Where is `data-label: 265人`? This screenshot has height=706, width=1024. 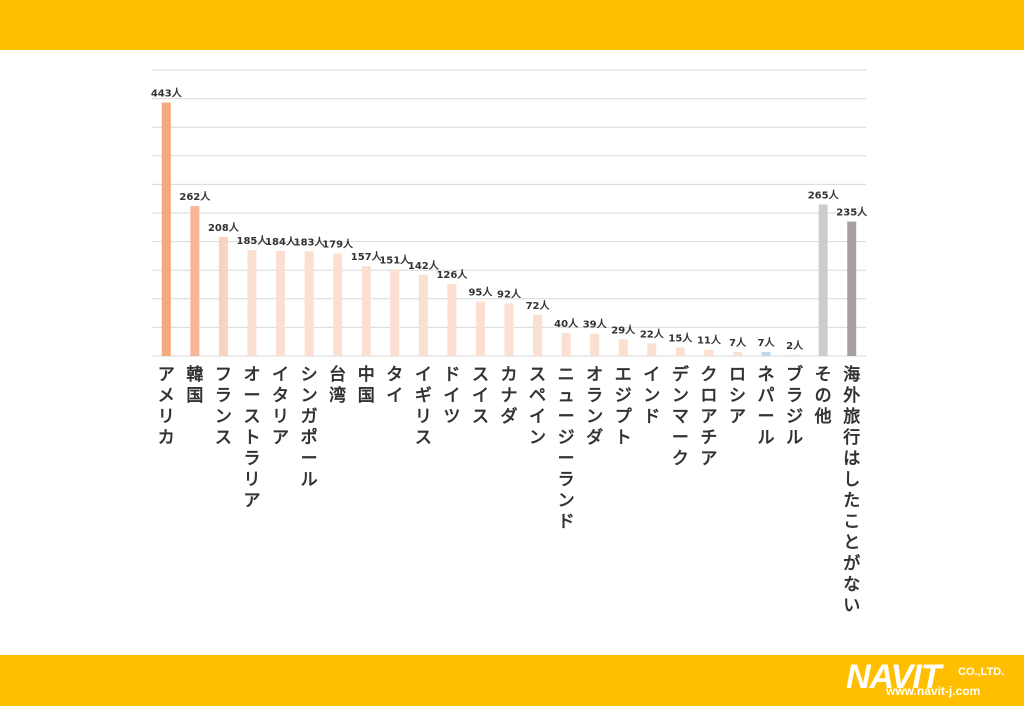 data-label: 265人 is located at coordinates (824, 194).